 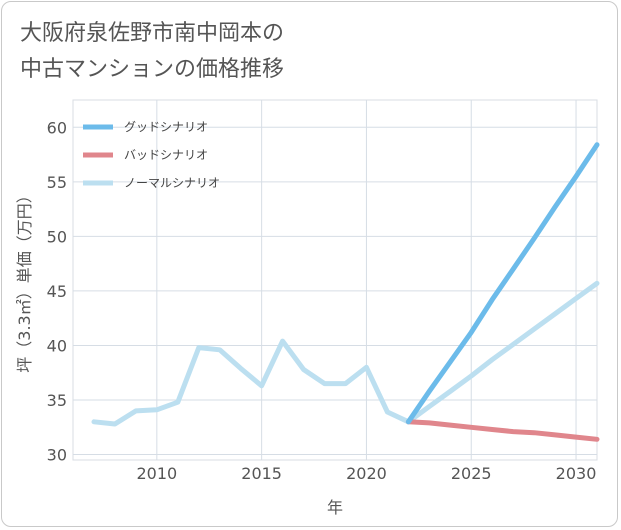 I want to click on y-axis-label: 坪（3.3㎡）単価（万円）, so click(x=24, y=279).